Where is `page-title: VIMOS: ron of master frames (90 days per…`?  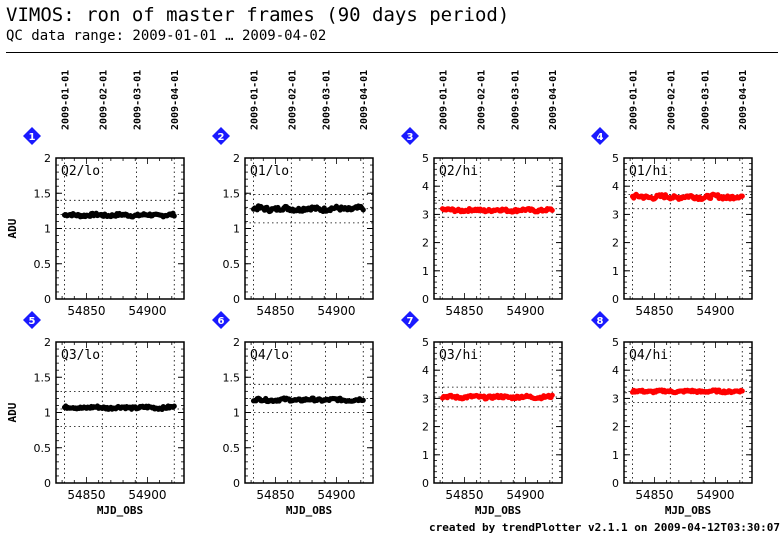
page-title: VIMOS: ron of master frames (90 days per… is located at coordinates (258, 15).